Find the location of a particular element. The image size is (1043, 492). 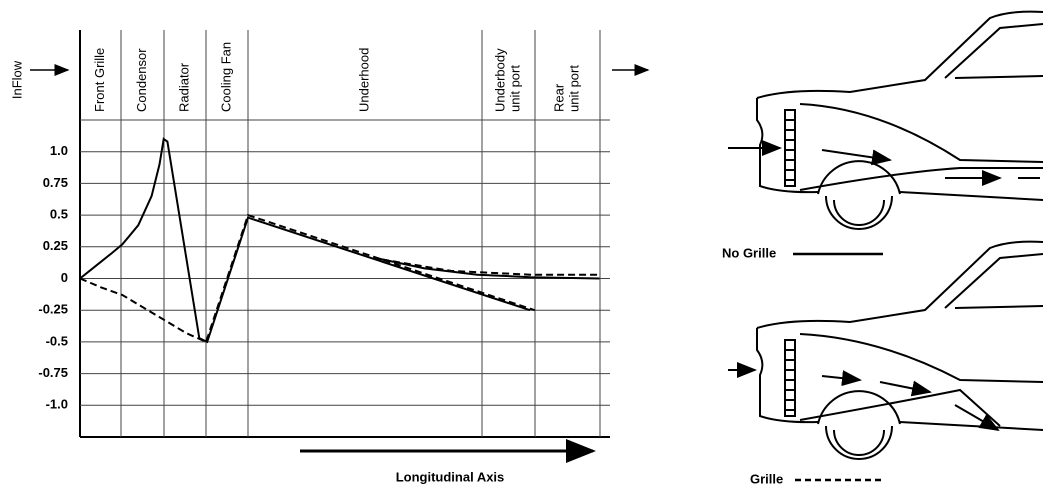

y-tick-label: 0.25 is located at coordinates (55, 245).